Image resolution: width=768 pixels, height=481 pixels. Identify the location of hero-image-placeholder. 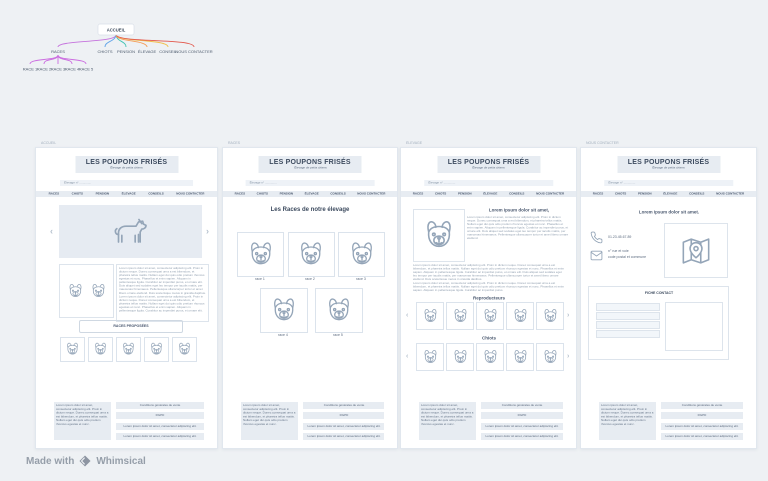
(130, 231).